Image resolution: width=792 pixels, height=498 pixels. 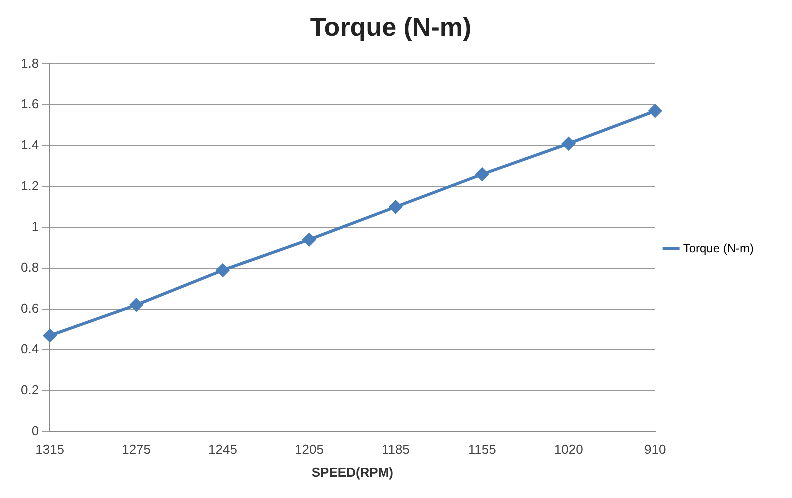 What do you see at coordinates (30, 390) in the screenshot?
I see `y-tick-label: 0.2` at bounding box center [30, 390].